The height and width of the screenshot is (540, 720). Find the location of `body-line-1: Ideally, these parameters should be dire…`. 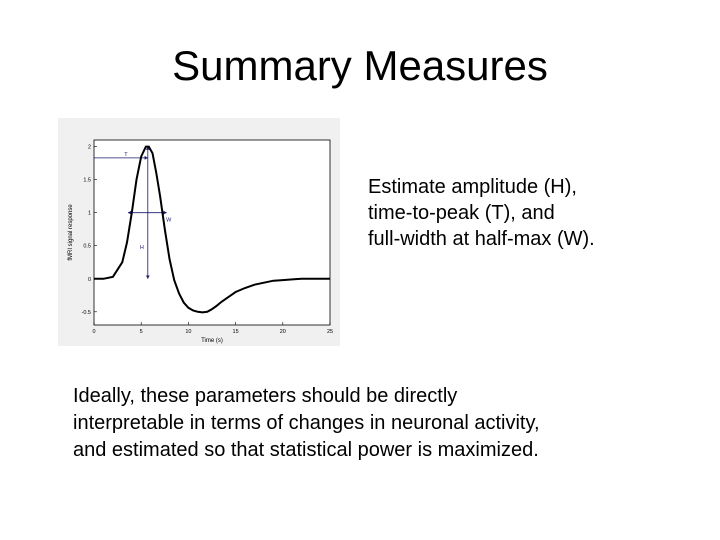

body-line-1: Ideally, these parameters should be dire… is located at coordinates (265, 396).